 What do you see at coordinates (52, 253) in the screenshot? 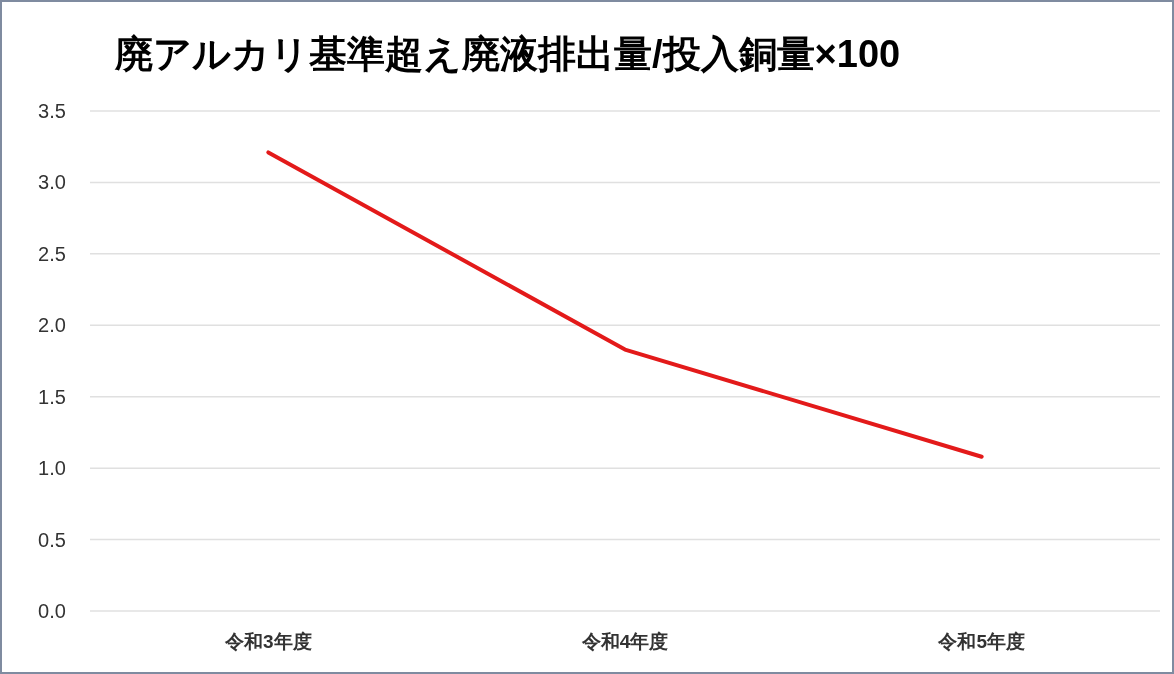
I see `y-tick-label: 2.5` at bounding box center [52, 253].